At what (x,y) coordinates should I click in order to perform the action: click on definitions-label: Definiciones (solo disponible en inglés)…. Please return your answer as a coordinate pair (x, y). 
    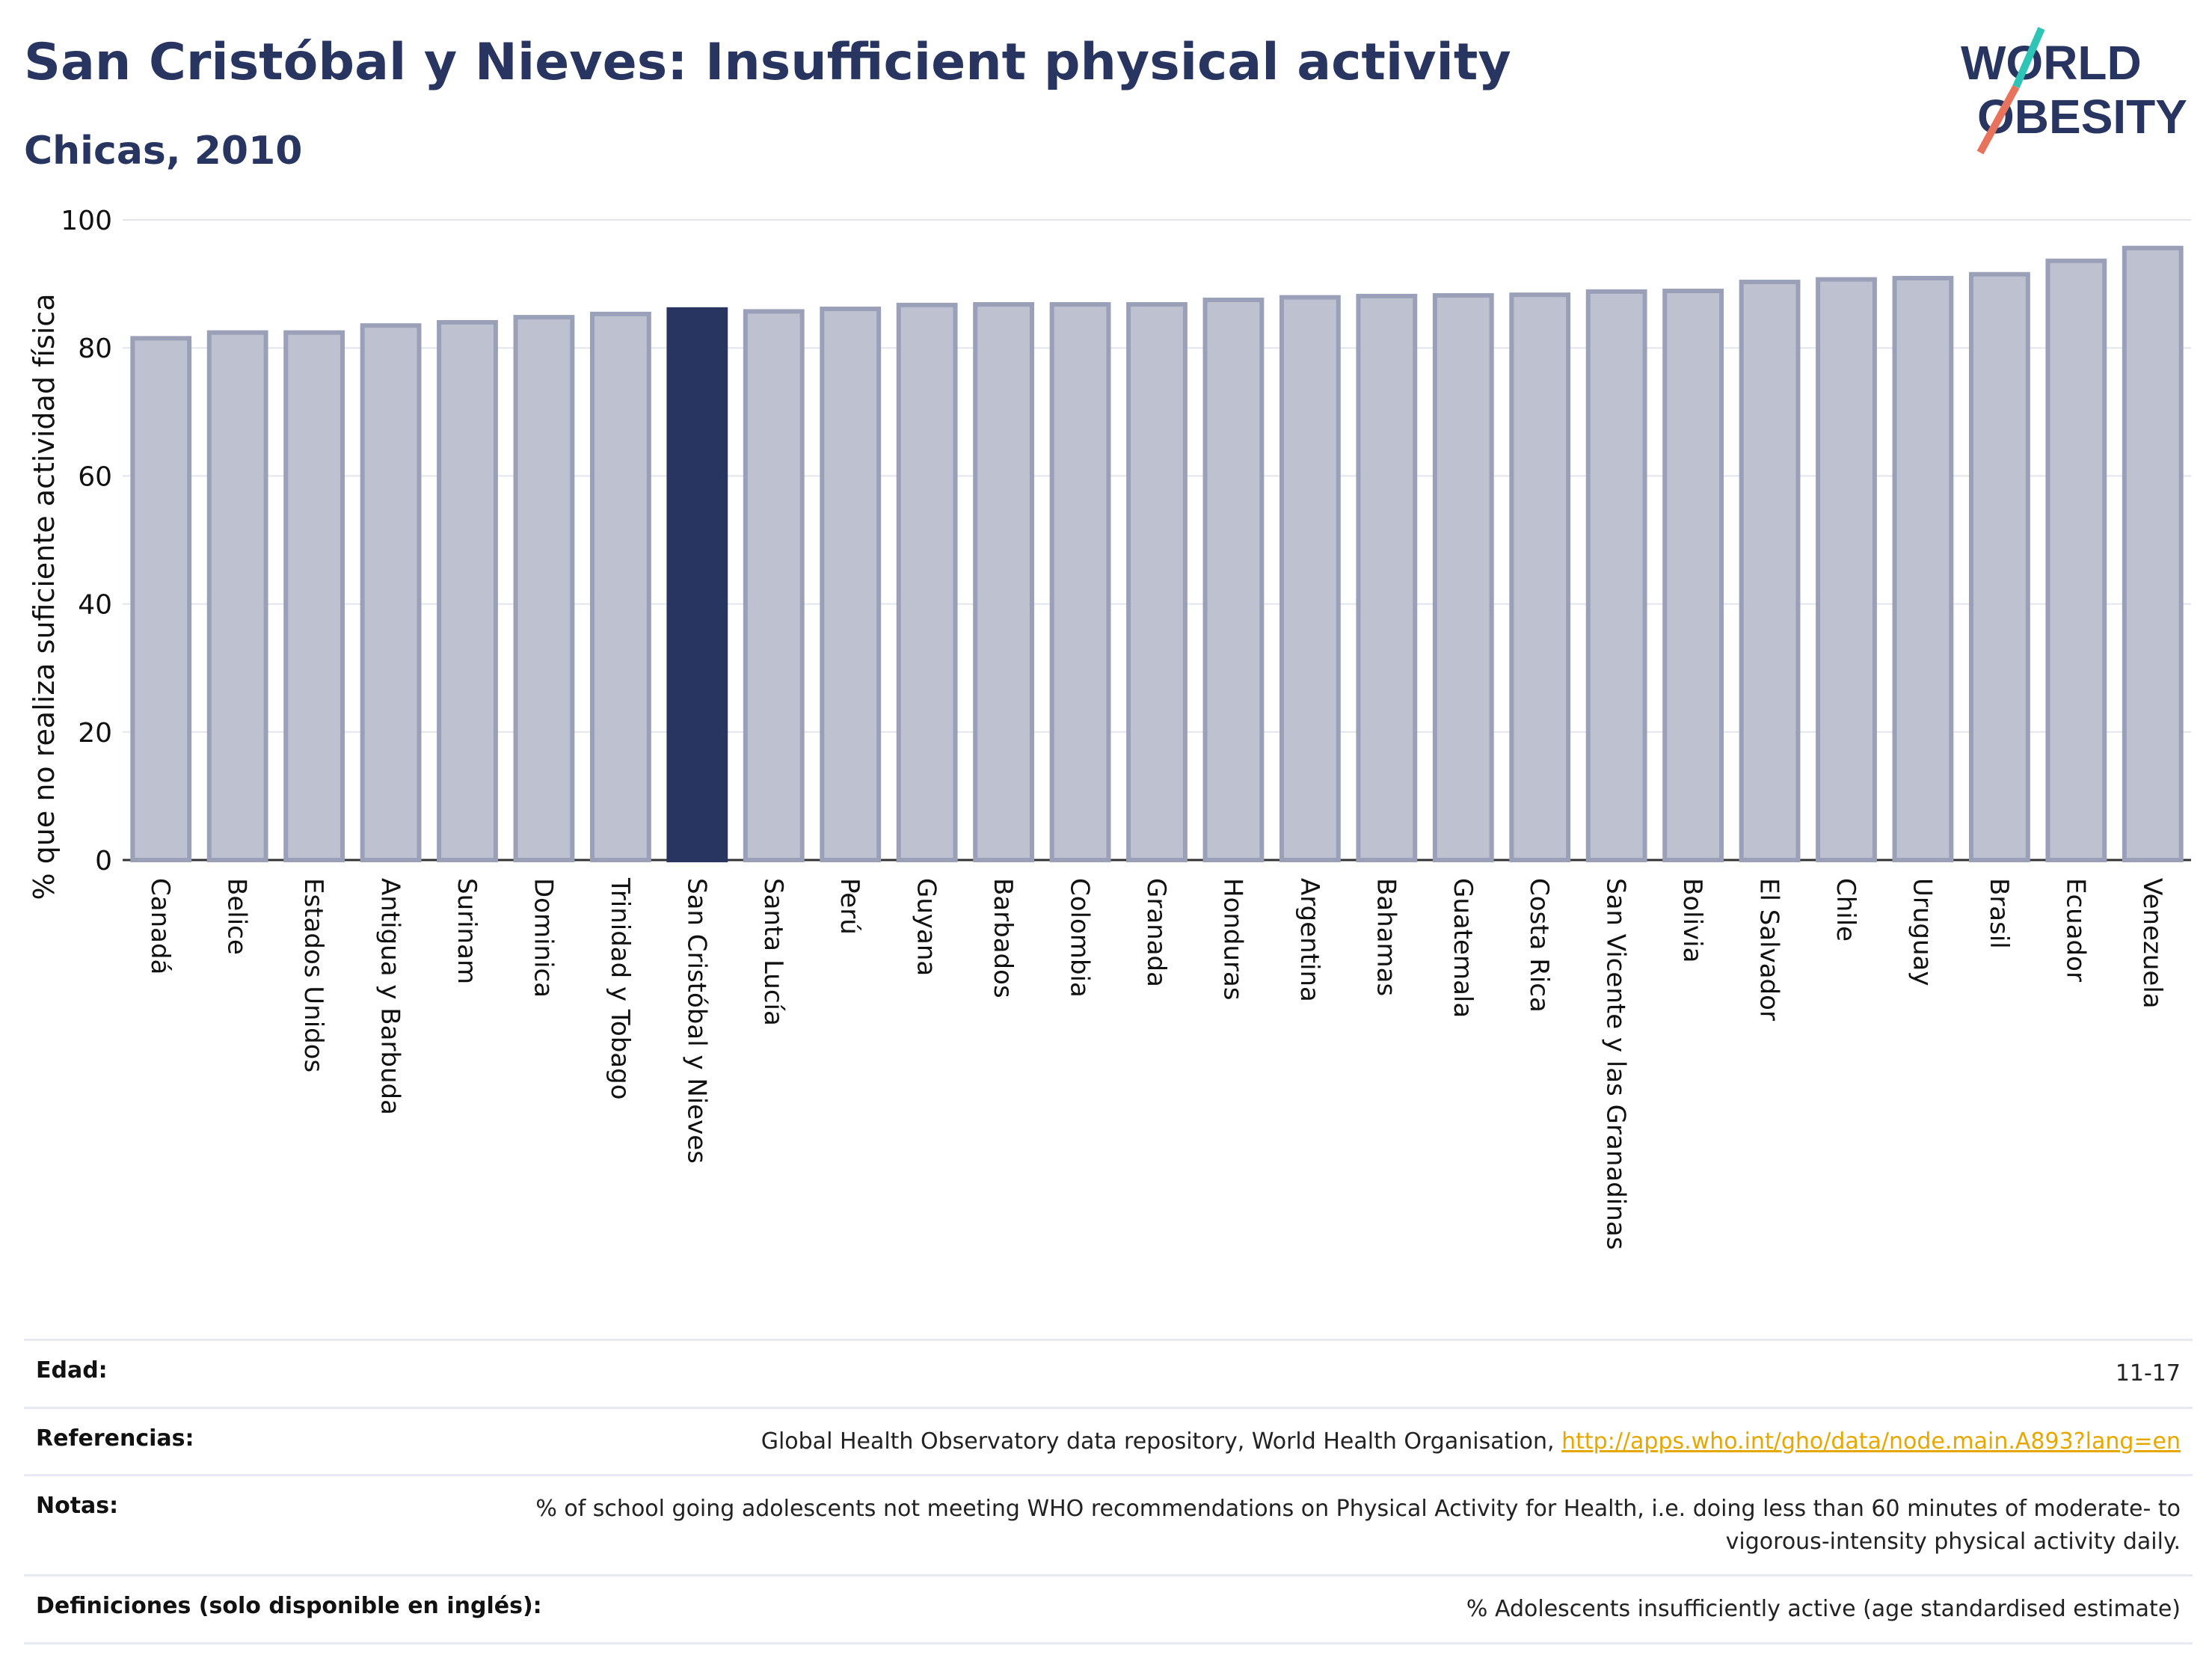
    Looking at the image, I should click on (289, 1606).